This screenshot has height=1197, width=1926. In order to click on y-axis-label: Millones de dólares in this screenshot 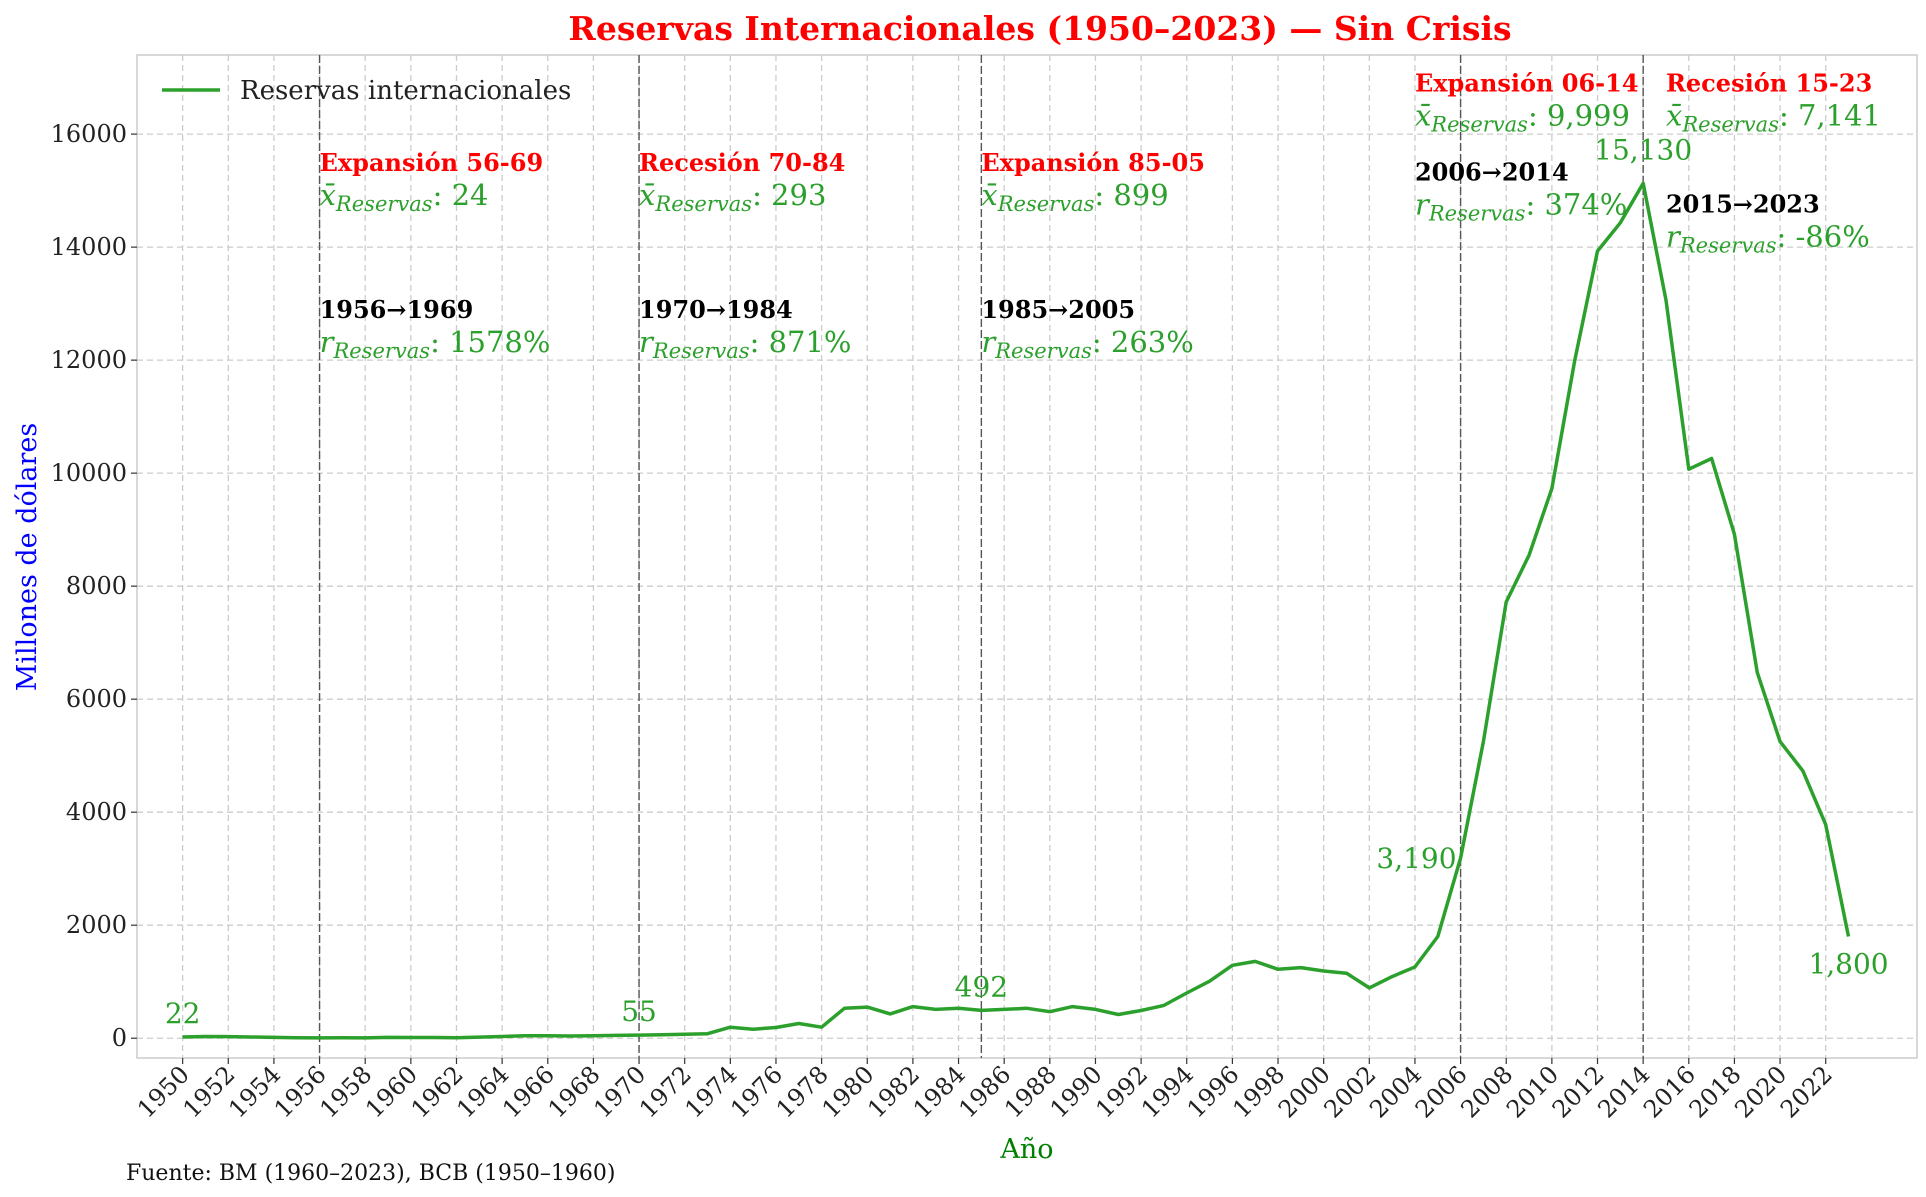, I will do `click(27, 557)`.